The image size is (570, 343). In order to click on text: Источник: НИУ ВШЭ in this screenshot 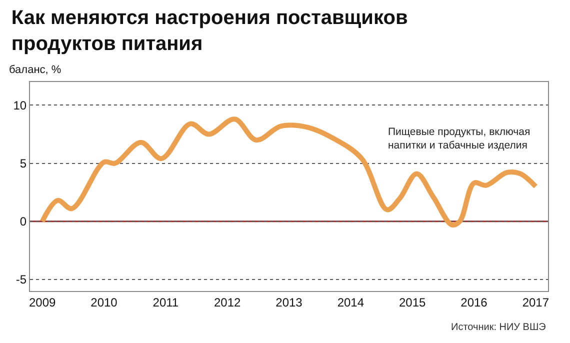, I will do `click(498, 327)`.